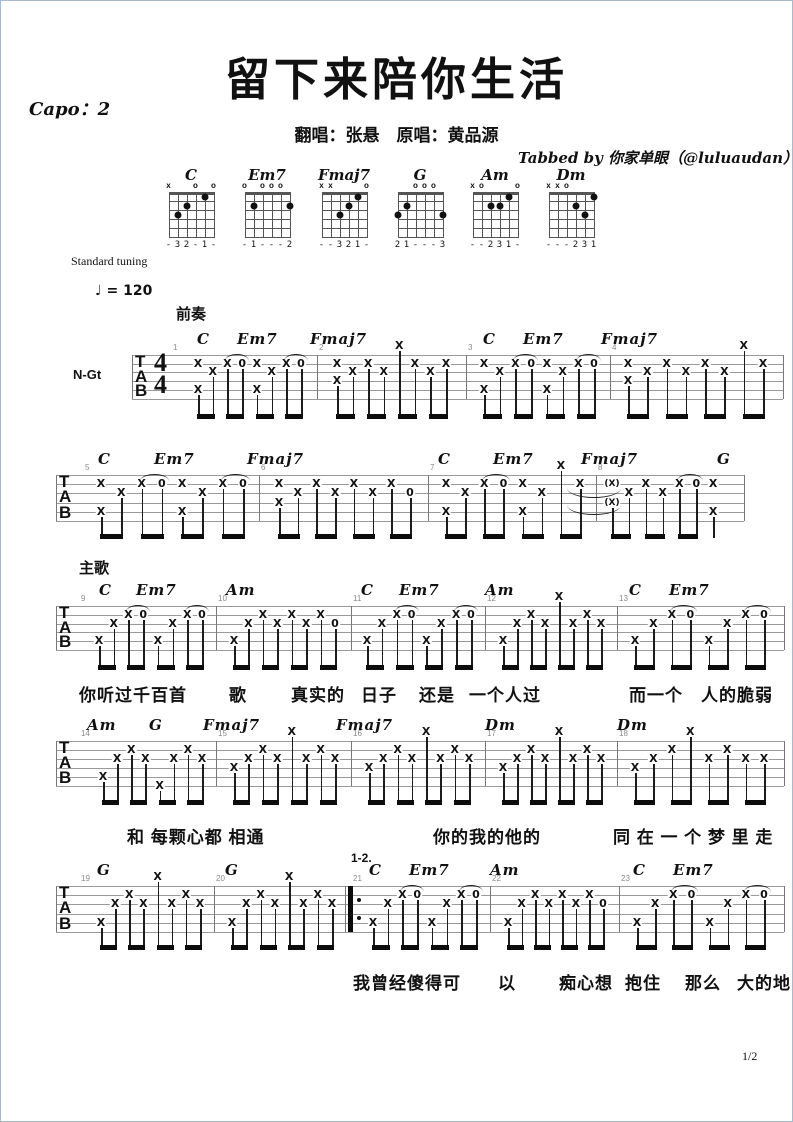 This screenshot has height=1122, width=793. Describe the element at coordinates (594, 510) in the screenshot. I see `tie-arc` at that location.